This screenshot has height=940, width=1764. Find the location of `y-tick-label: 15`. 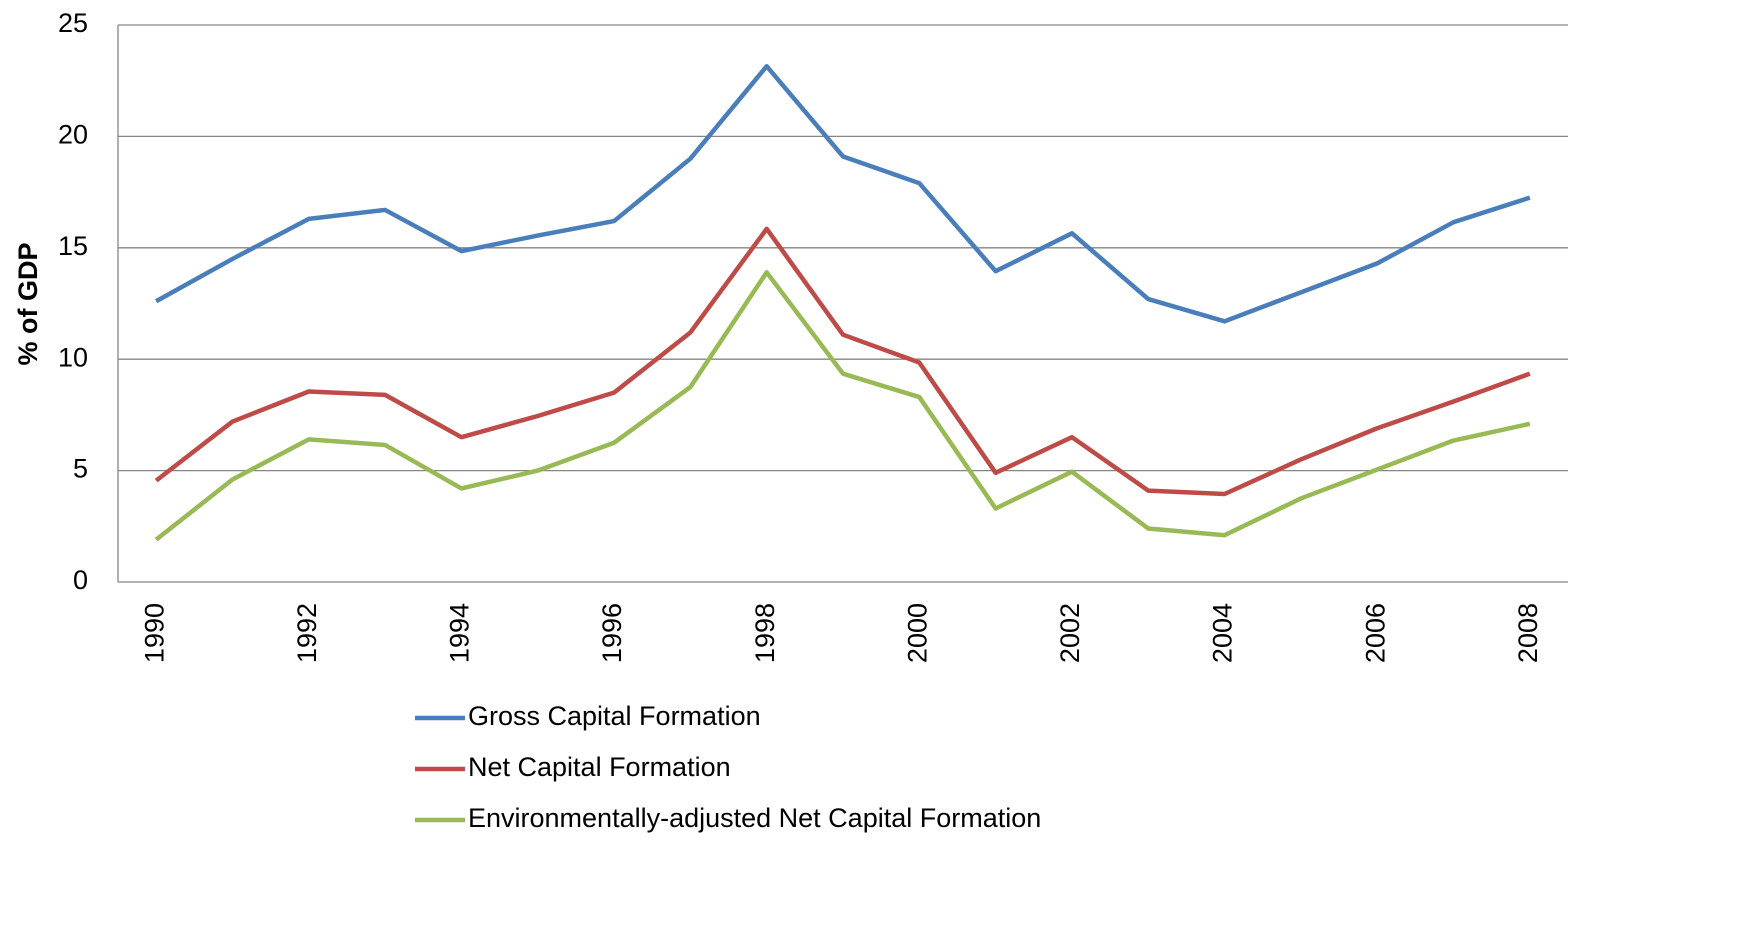

y-tick-label: 15 is located at coordinates (73, 246).